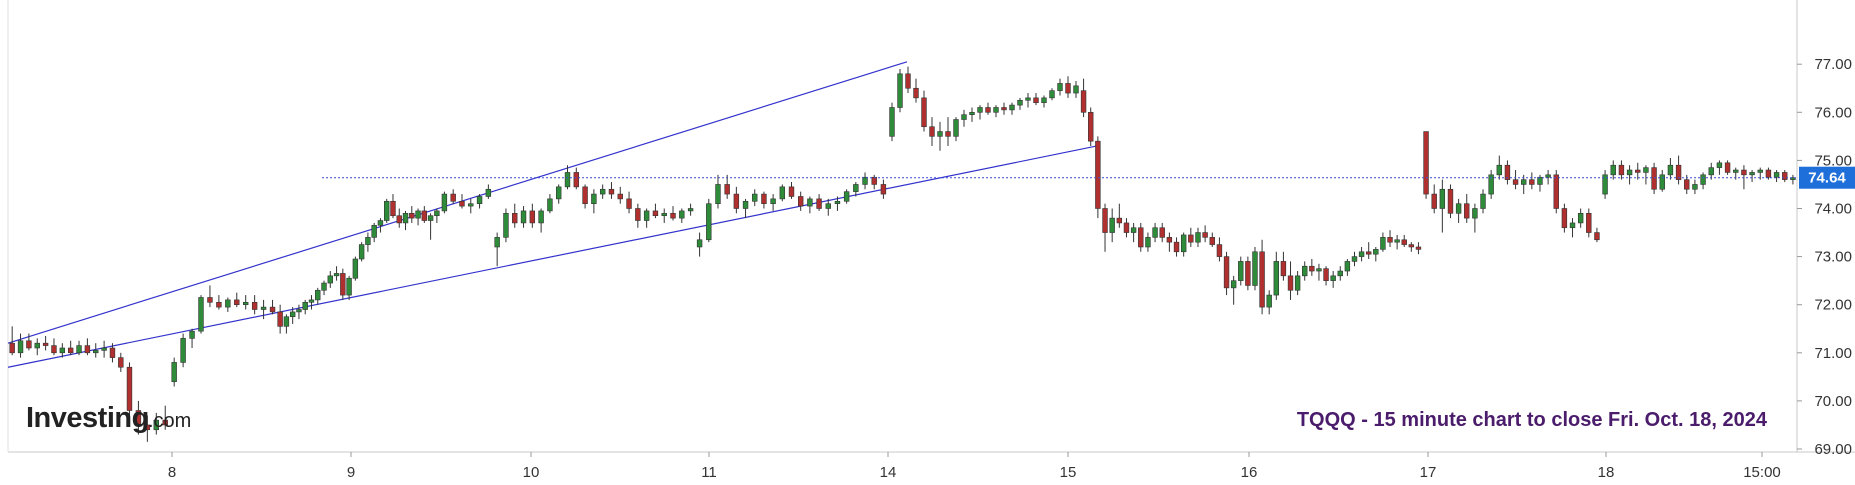  Describe the element at coordinates (1088, 177) in the screenshot. I see `last-price-reference: 74.64` at that location.